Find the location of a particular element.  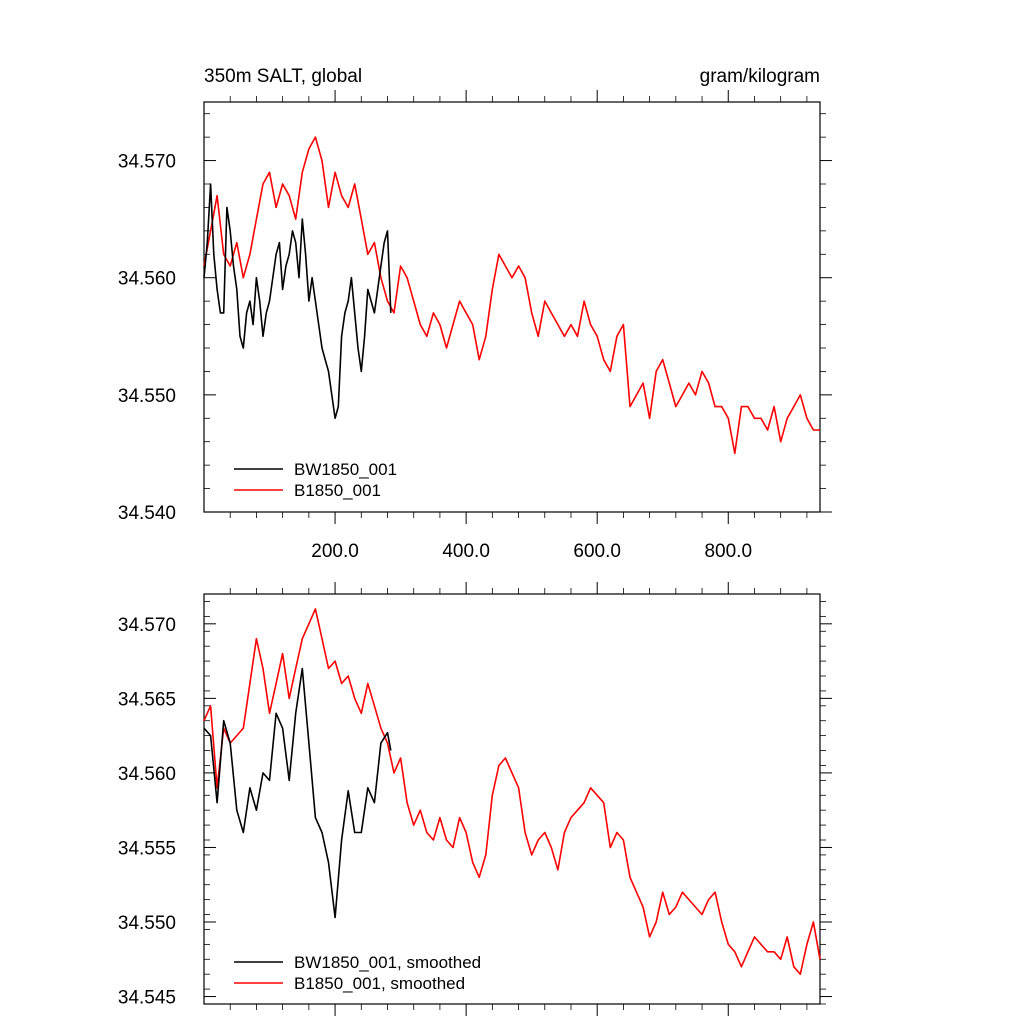

top-panel-title: 350m SALT, global is located at coordinates (283, 76).